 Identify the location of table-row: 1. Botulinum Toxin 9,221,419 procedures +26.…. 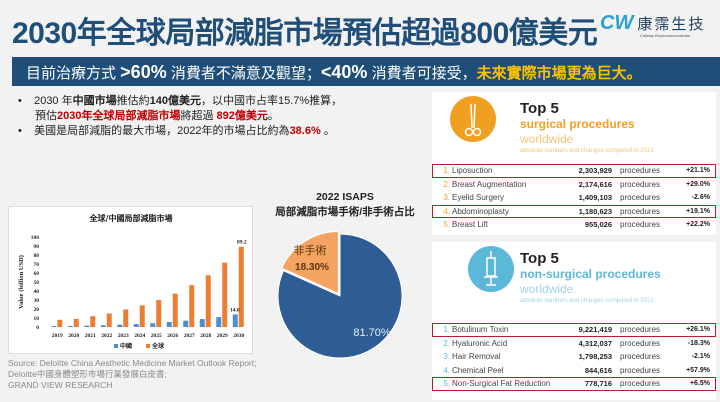
(574, 330).